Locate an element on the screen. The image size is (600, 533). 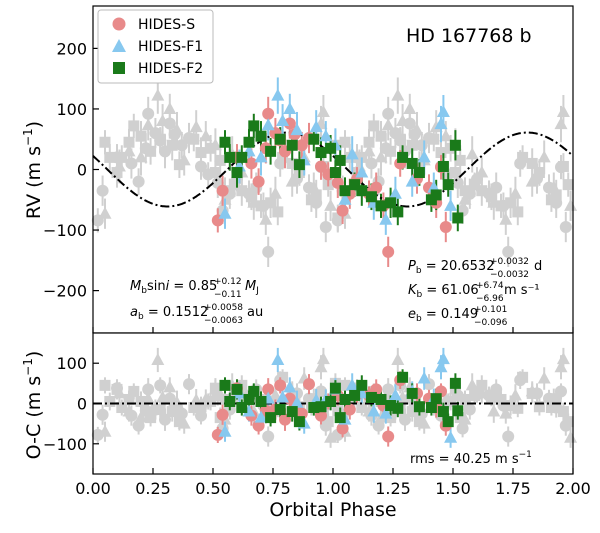
annotation-semimajor-unit: au is located at coordinates (255, 312).